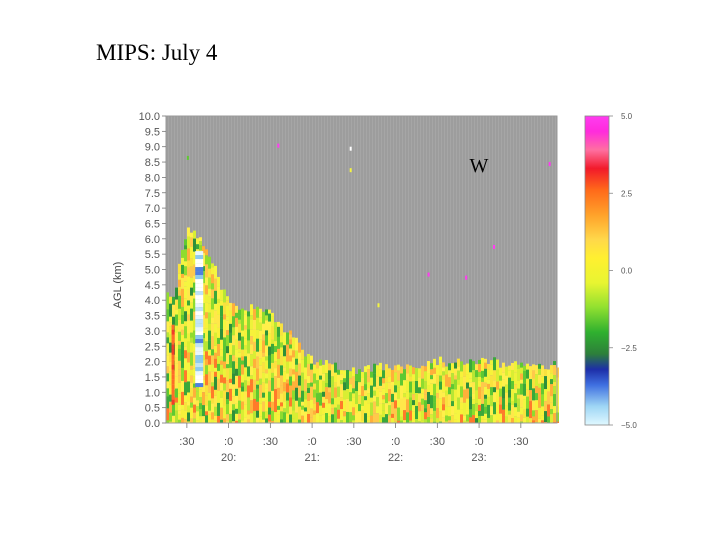  Describe the element at coordinates (549, 164) in the screenshot. I see `speckle` at that location.